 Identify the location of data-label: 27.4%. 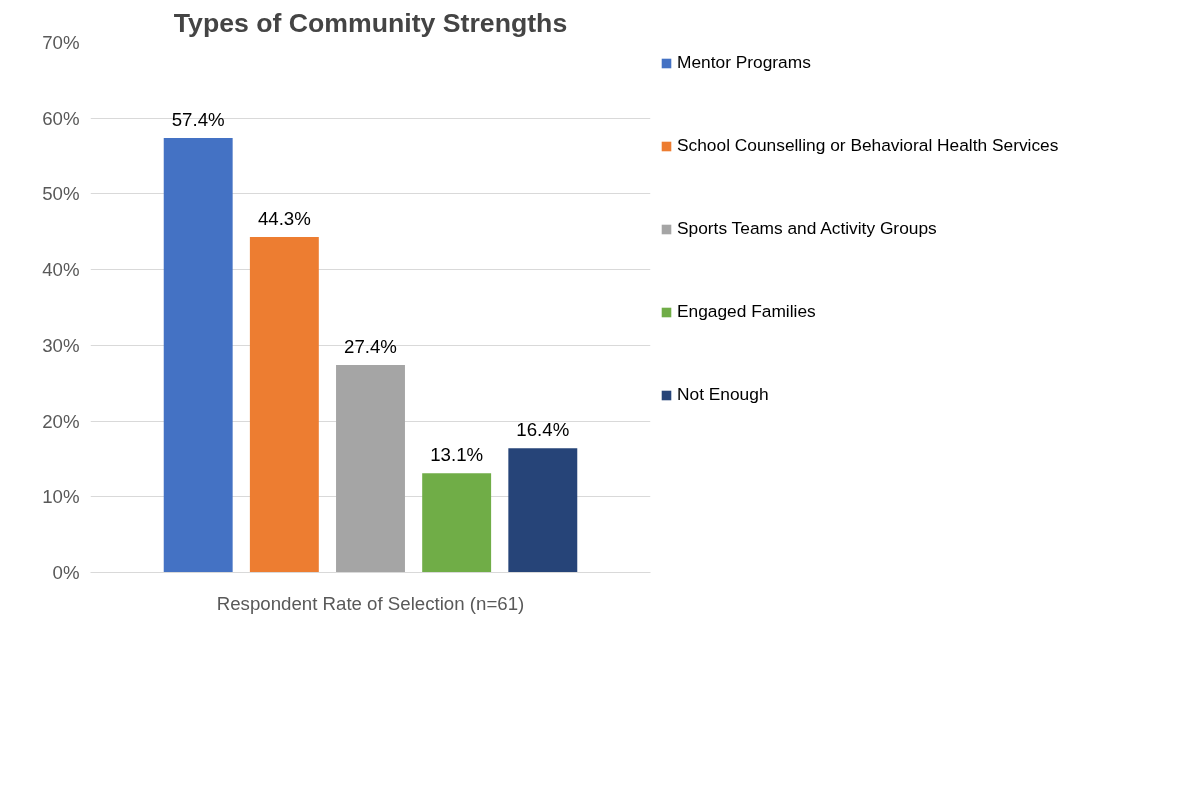
(370, 347).